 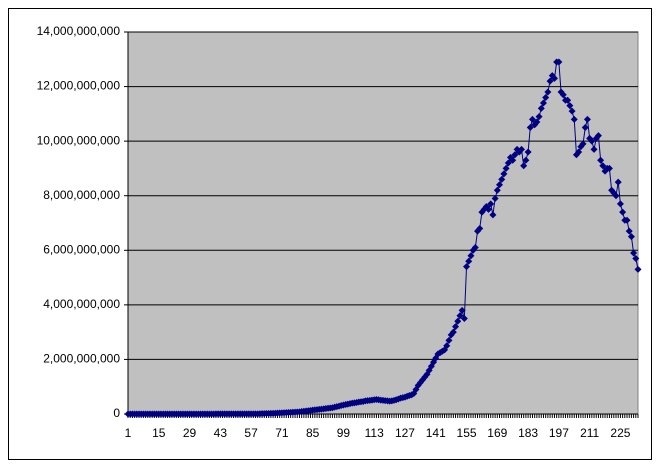 What do you see at coordinates (79, 140) in the screenshot?
I see `y-tick-label: 10,000,000,000` at bounding box center [79, 140].